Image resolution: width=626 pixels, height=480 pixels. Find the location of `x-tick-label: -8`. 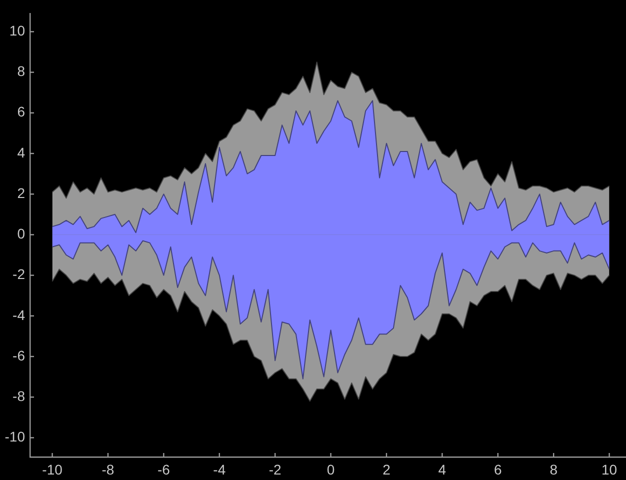

x-tick-label: -8 is located at coordinates (108, 469).